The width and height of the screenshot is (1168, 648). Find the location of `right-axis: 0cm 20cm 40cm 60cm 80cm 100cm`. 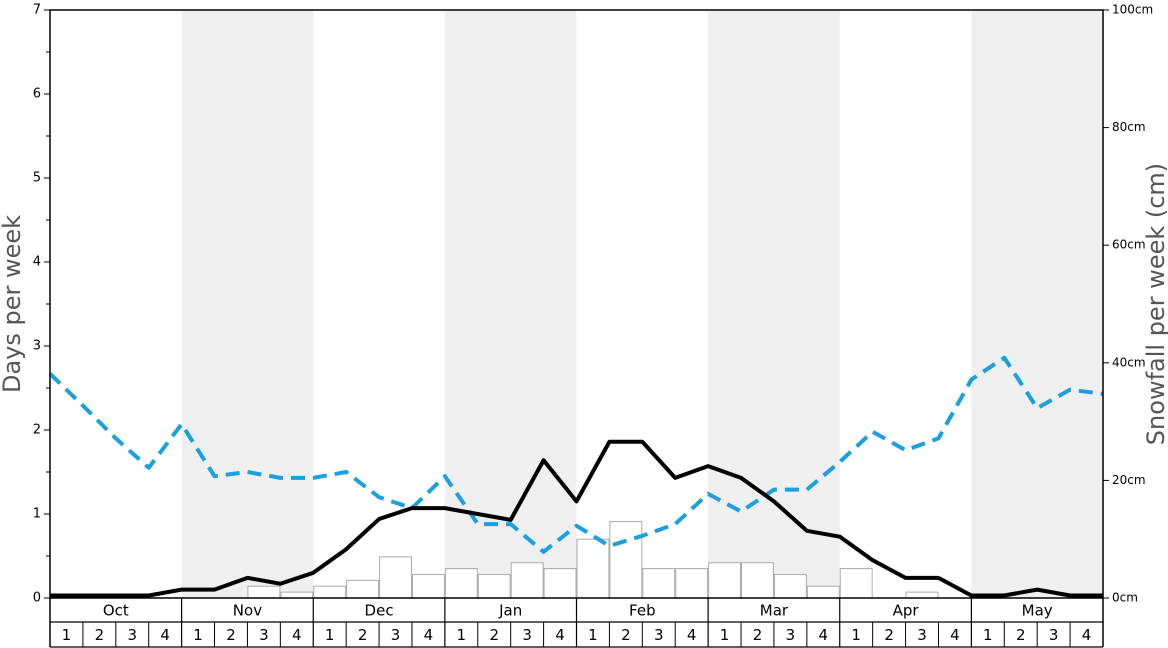

right-axis: 0cm 20cm 40cm 60cm 80cm 100cm is located at coordinates (1128, 304).